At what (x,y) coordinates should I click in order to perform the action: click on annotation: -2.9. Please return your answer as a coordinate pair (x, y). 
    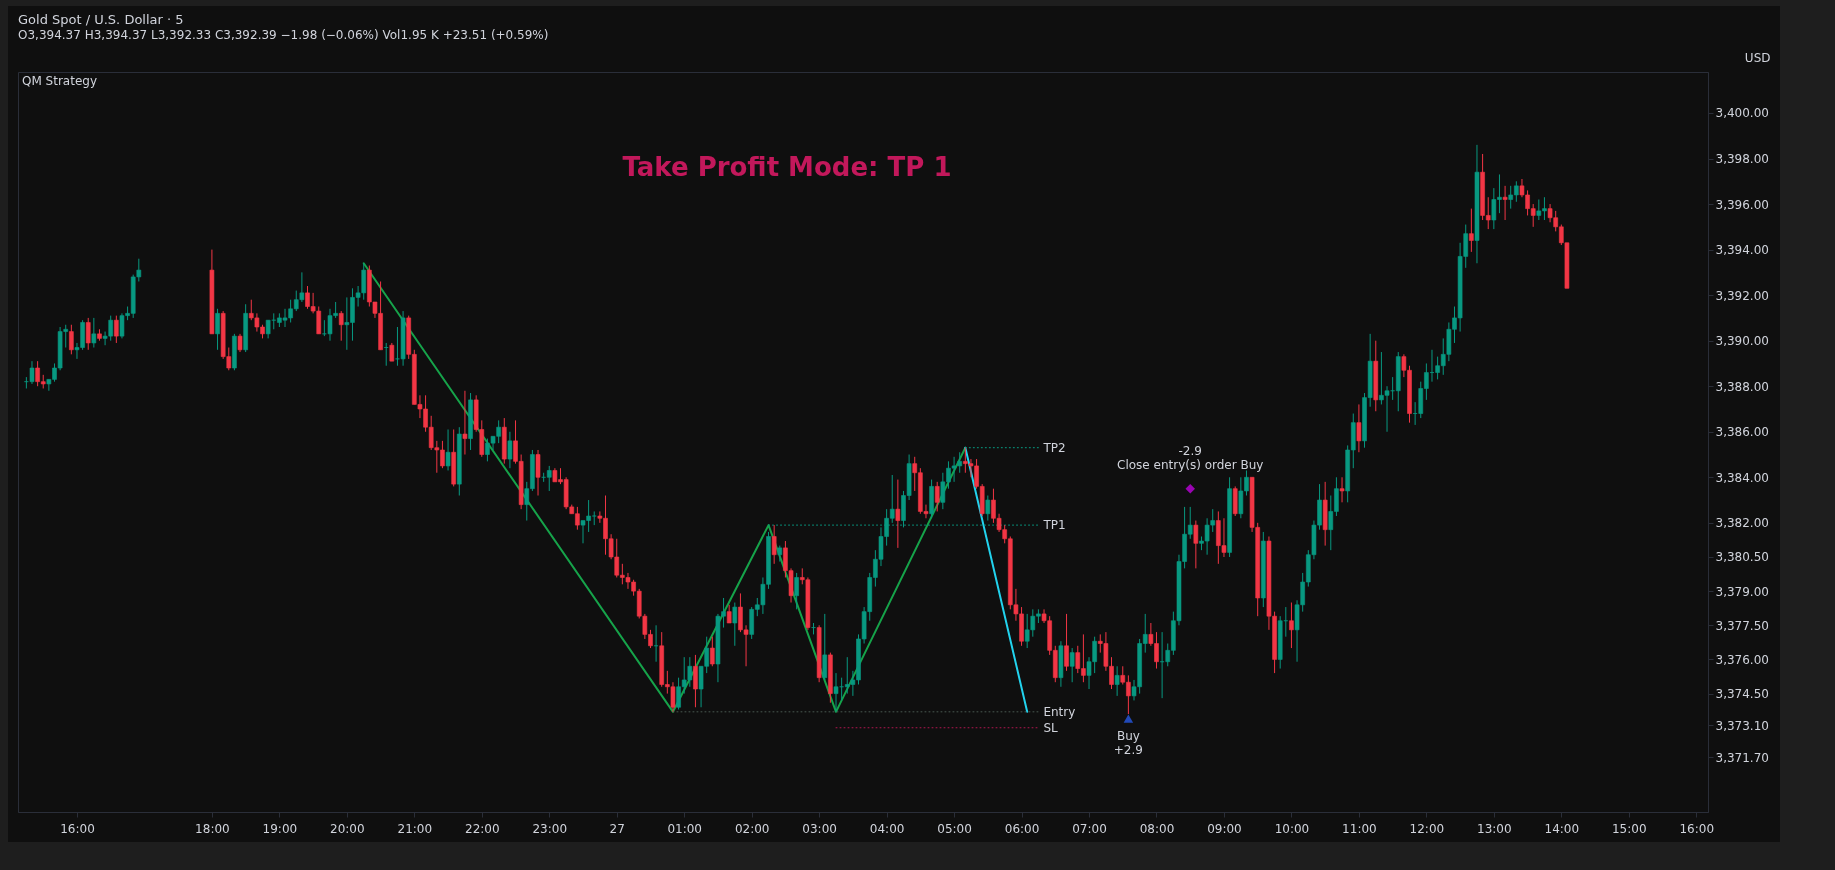
    Looking at the image, I should click on (1190, 450).